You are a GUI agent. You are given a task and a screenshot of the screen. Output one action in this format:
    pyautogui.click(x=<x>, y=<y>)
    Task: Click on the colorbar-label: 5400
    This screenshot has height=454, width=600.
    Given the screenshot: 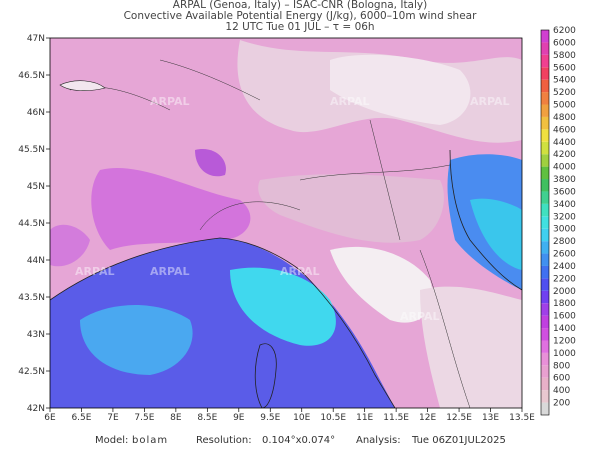 What is the action you would take?
    pyautogui.click(x=564, y=81)
    